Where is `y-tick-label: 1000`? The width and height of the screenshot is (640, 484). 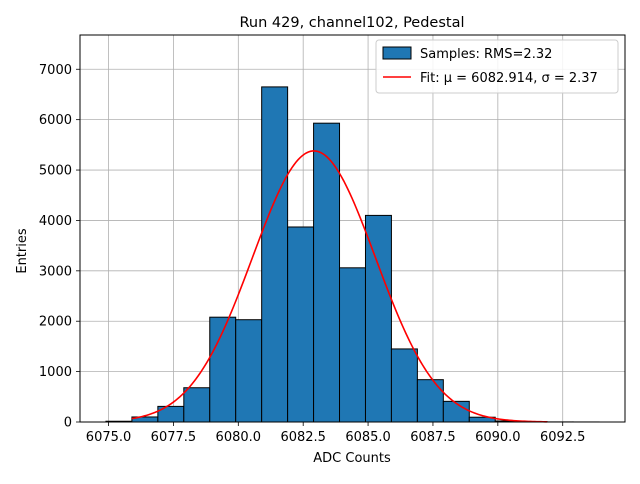
y-tick-label: 1000 is located at coordinates (55, 372).